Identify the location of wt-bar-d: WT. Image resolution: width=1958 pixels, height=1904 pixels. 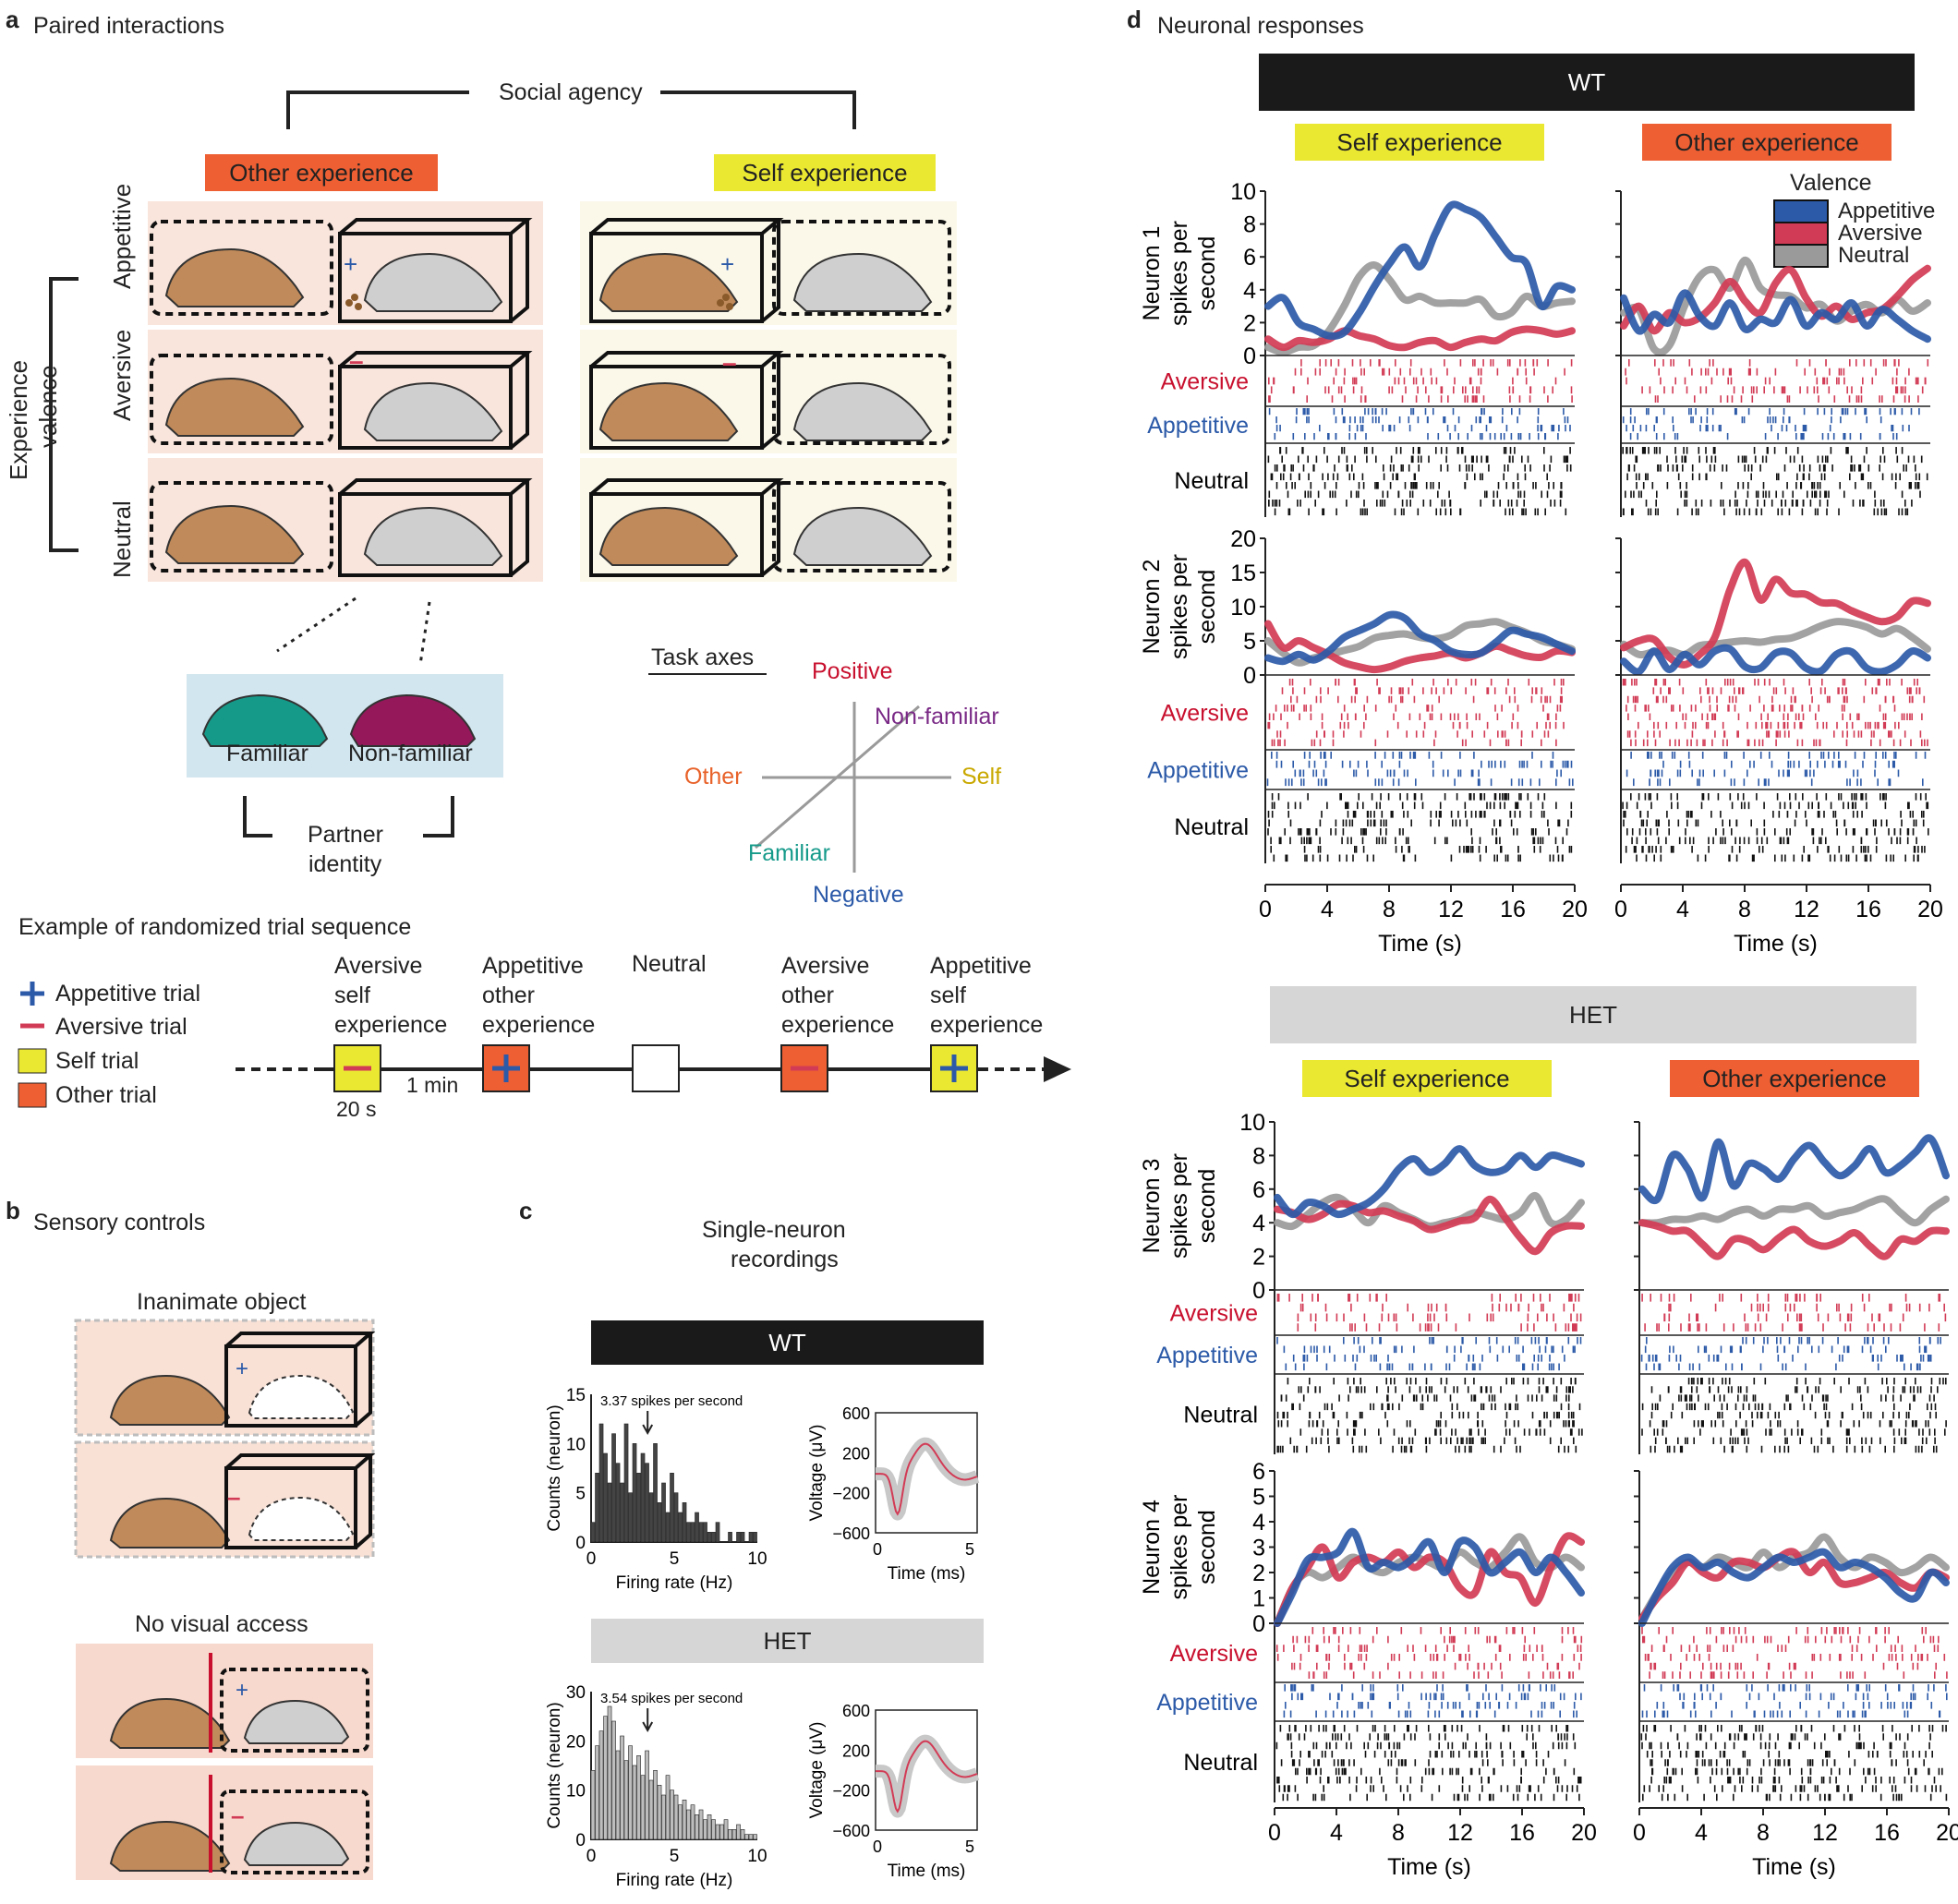
(1587, 82).